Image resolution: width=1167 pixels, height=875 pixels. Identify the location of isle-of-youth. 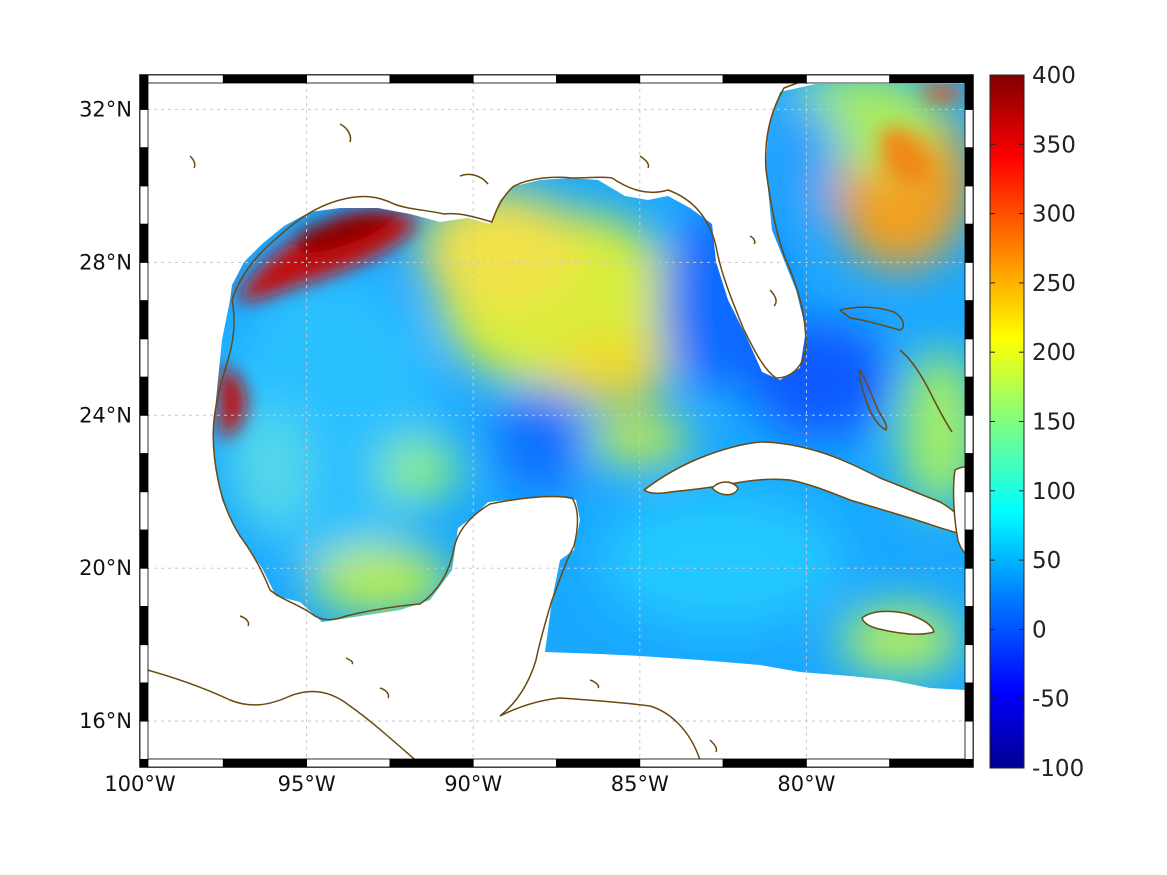
(725, 488).